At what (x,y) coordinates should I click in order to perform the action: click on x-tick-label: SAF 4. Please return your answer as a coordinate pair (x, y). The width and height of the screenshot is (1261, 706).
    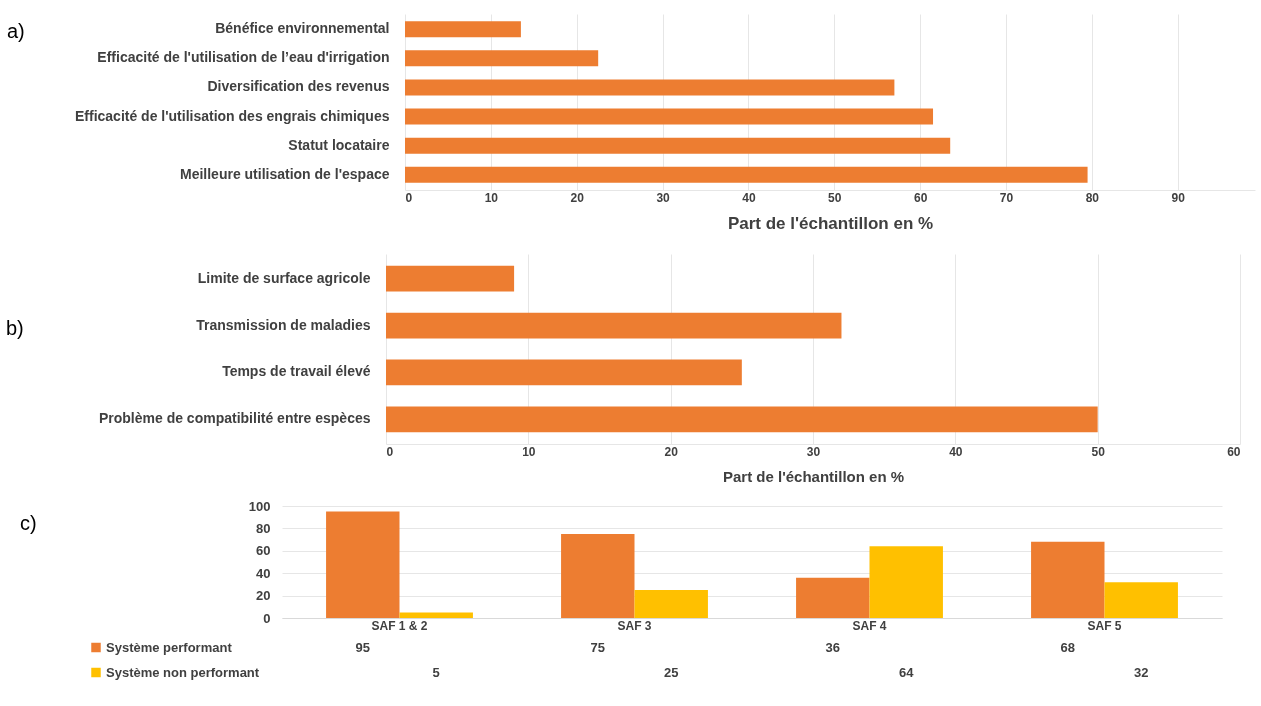
    Looking at the image, I should click on (869, 625).